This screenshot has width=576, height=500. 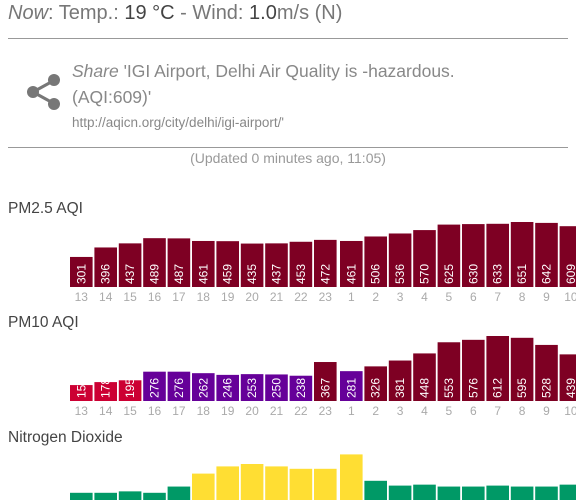 What do you see at coordinates (522, 297) in the screenshot?
I see `x-tick-label: 8` at bounding box center [522, 297].